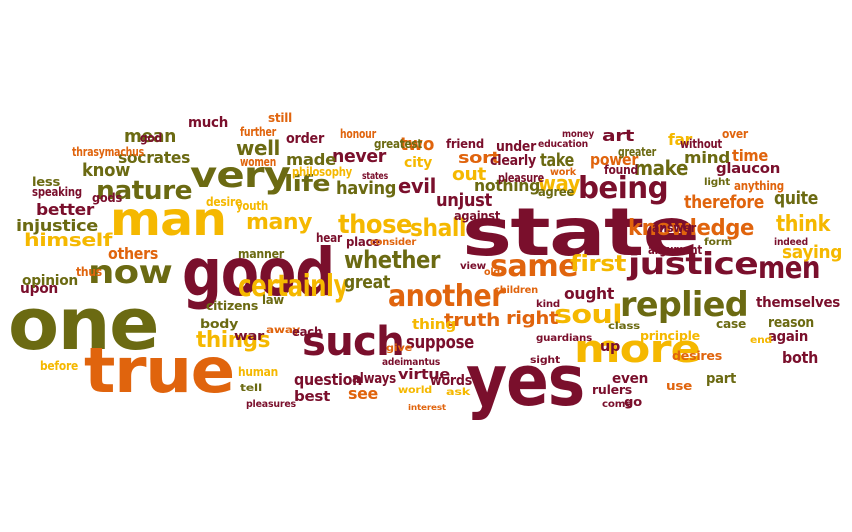 The height and width of the screenshot is (532, 852). Describe the element at coordinates (359, 156) in the screenshot. I see `word-never: never` at that location.